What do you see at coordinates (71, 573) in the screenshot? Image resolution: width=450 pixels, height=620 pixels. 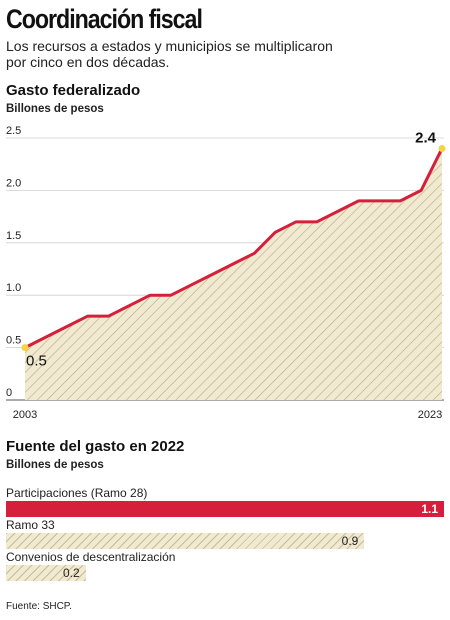 I see `bar-value-label: 0.2` at bounding box center [71, 573].